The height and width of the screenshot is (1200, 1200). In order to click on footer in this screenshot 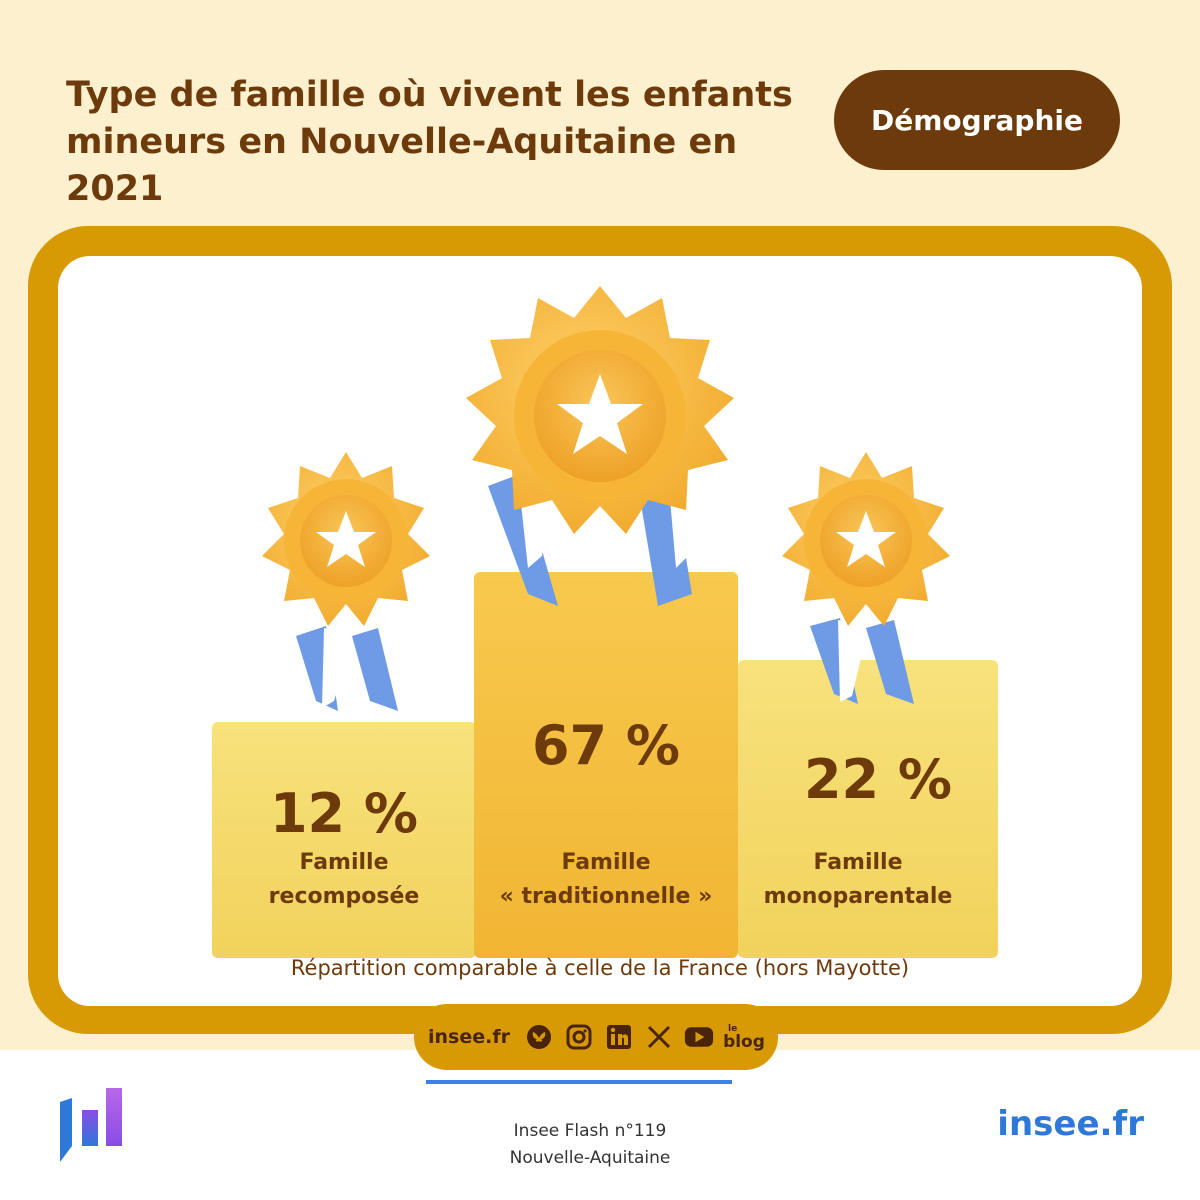, I will do `click(600, 1125)`.